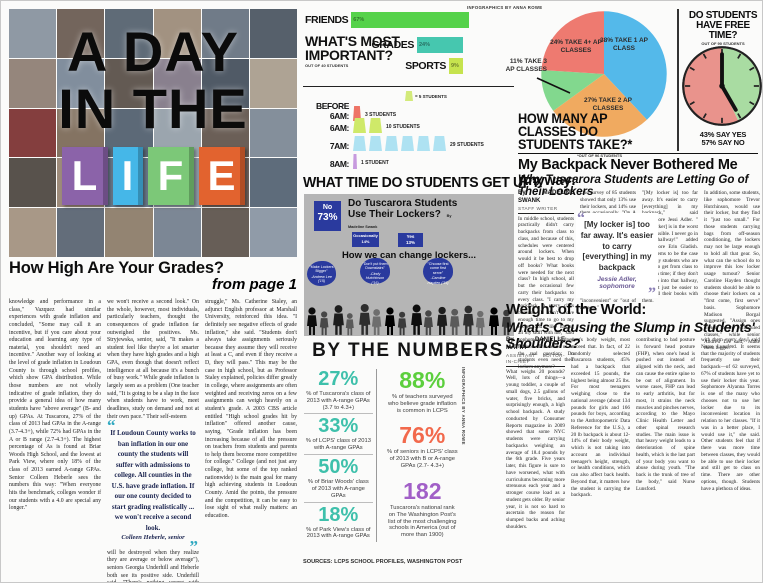 Image resolution: width=763 pixels, height=583 pixels. Describe the element at coordinates (599, 155) in the screenshot. I see `sample-size-note: *OUT OF 96 STUDENTS` at that location.